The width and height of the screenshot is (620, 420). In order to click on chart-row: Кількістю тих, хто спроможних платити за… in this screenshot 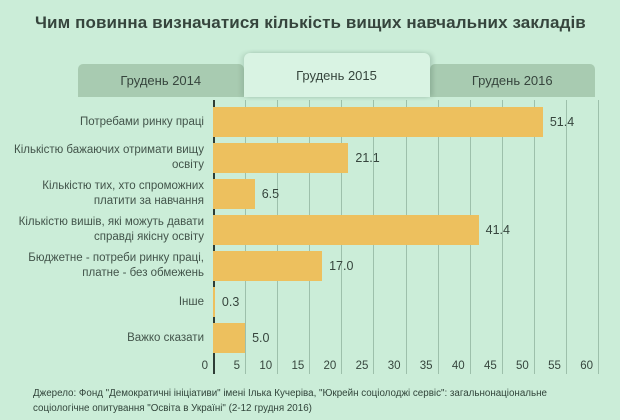, I will do `click(310, 194)`.